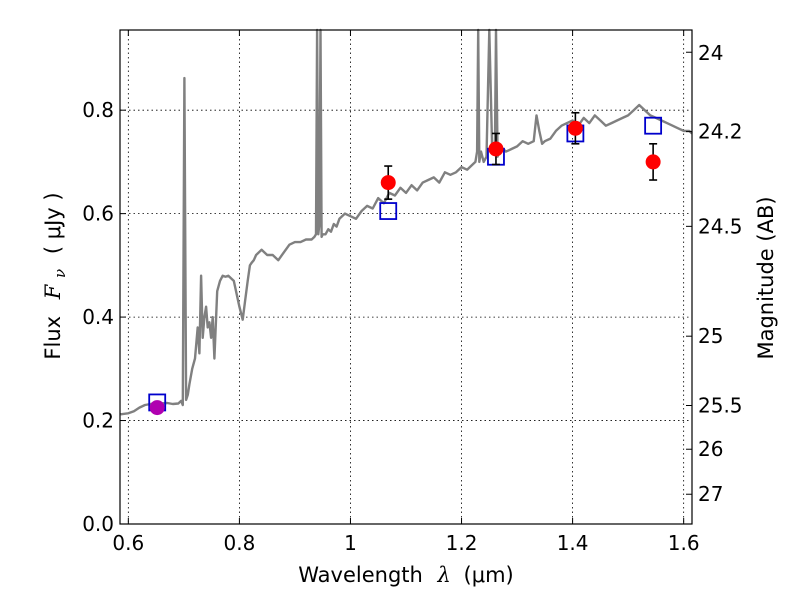  Describe the element at coordinates (489, 575) in the screenshot. I see `x-axis-label-unit: (μm)` at that location.